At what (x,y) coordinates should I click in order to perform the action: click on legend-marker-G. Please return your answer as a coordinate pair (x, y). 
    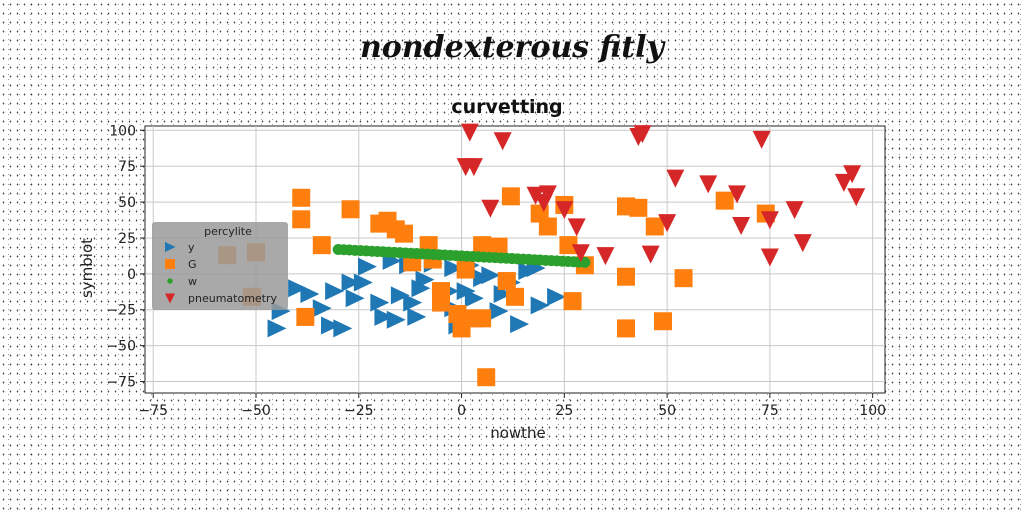
    Looking at the image, I should click on (170, 264).